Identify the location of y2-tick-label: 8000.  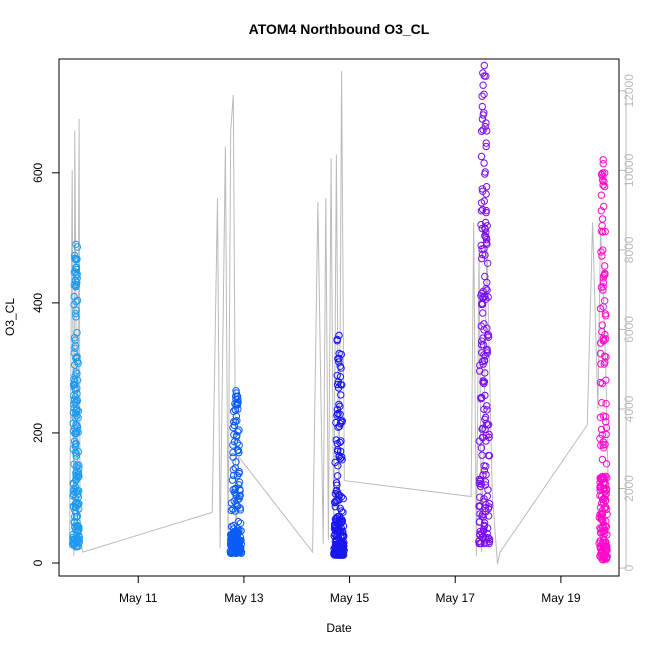
(629, 249).